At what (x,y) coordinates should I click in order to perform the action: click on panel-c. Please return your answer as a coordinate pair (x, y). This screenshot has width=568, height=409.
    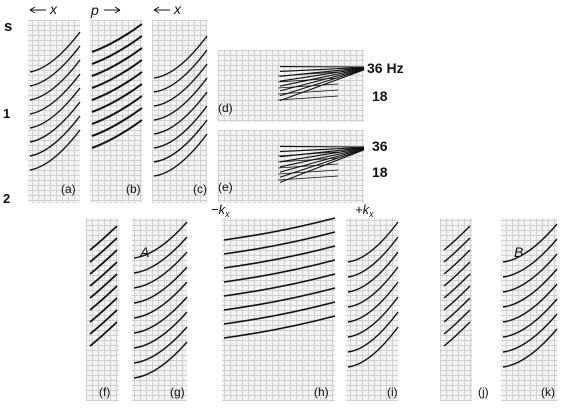
    Looking at the image, I should click on (179, 111).